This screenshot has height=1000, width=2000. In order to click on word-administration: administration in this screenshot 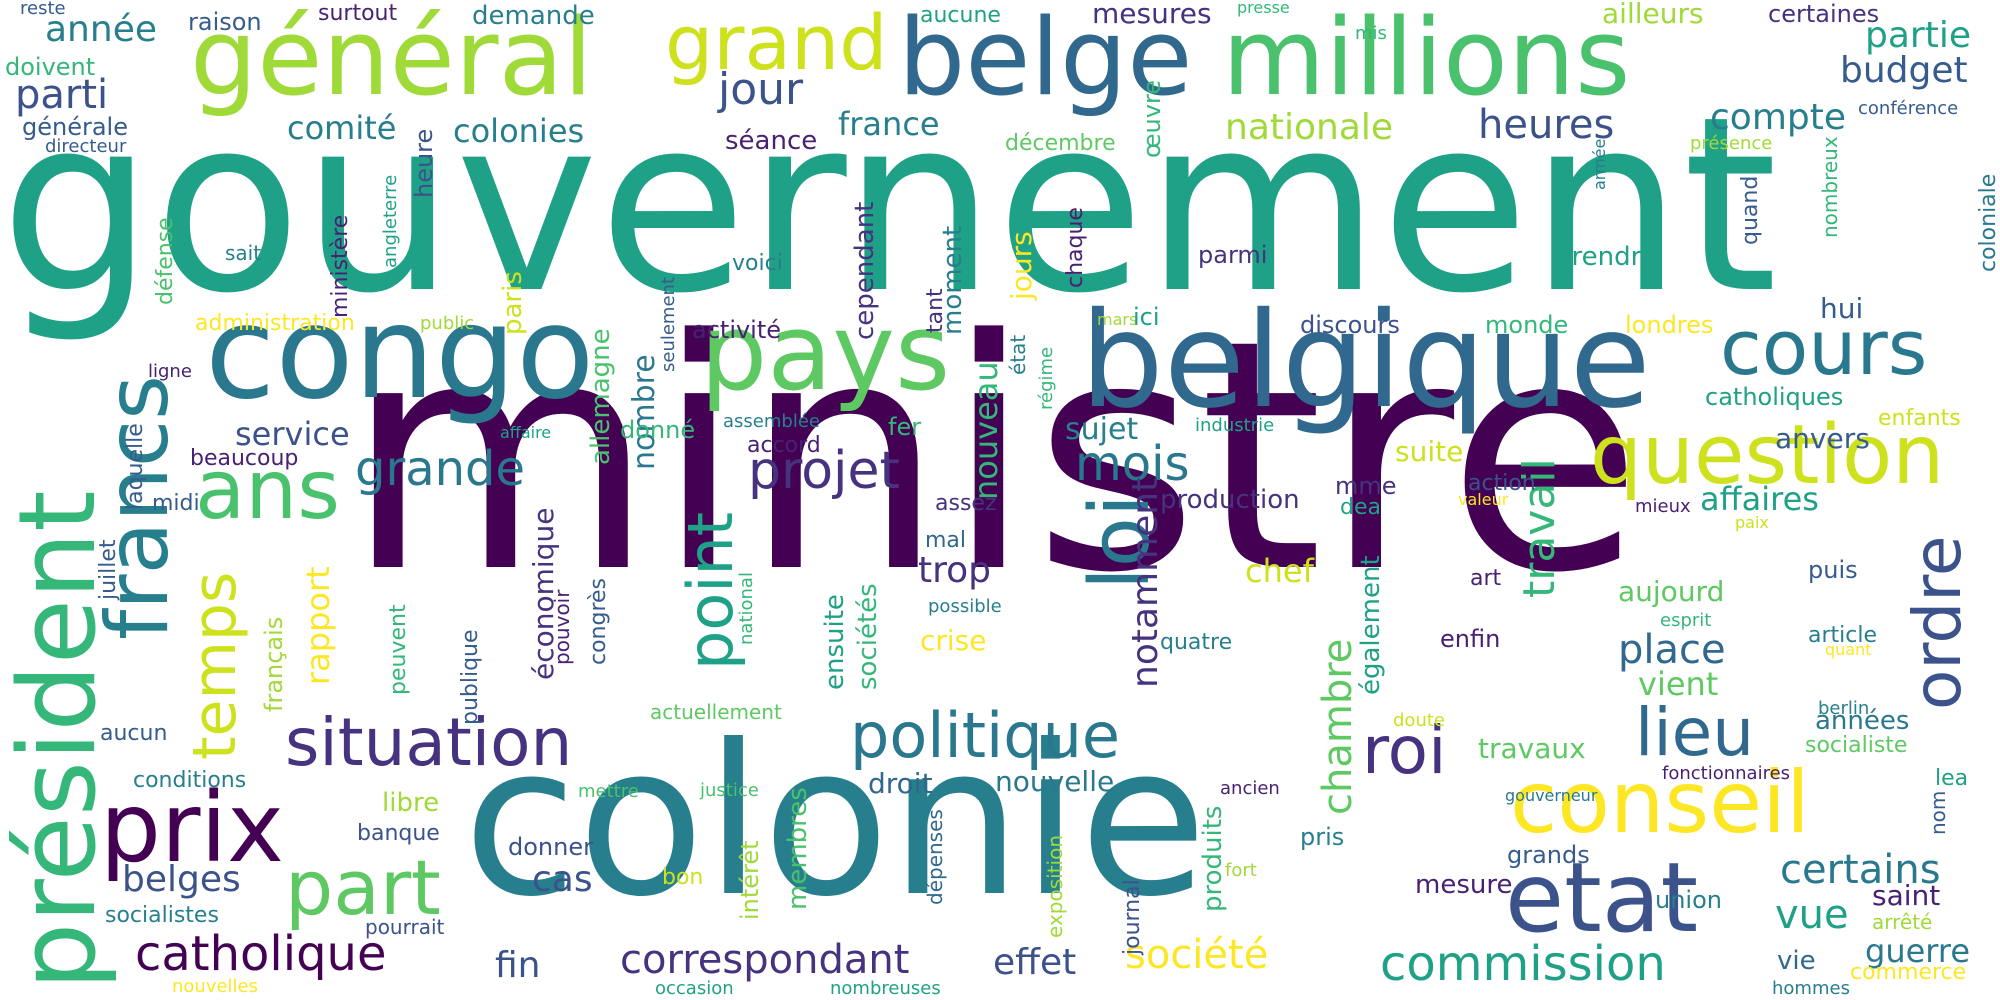, I will do `click(275, 323)`.